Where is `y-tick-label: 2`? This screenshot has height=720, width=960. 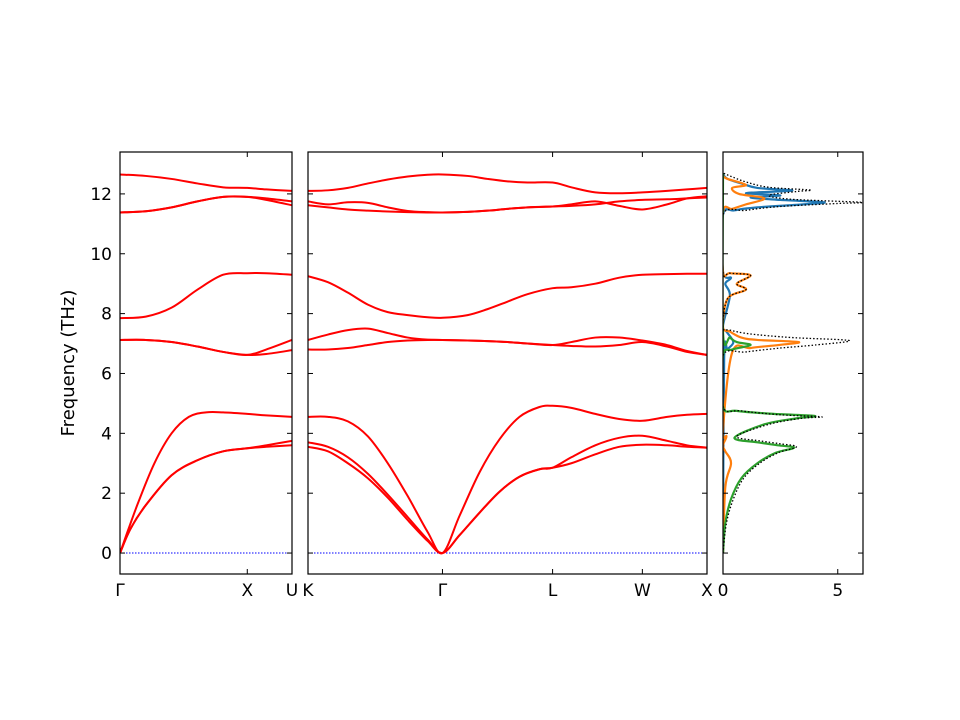
y-tick-label: 2 is located at coordinates (106, 494).